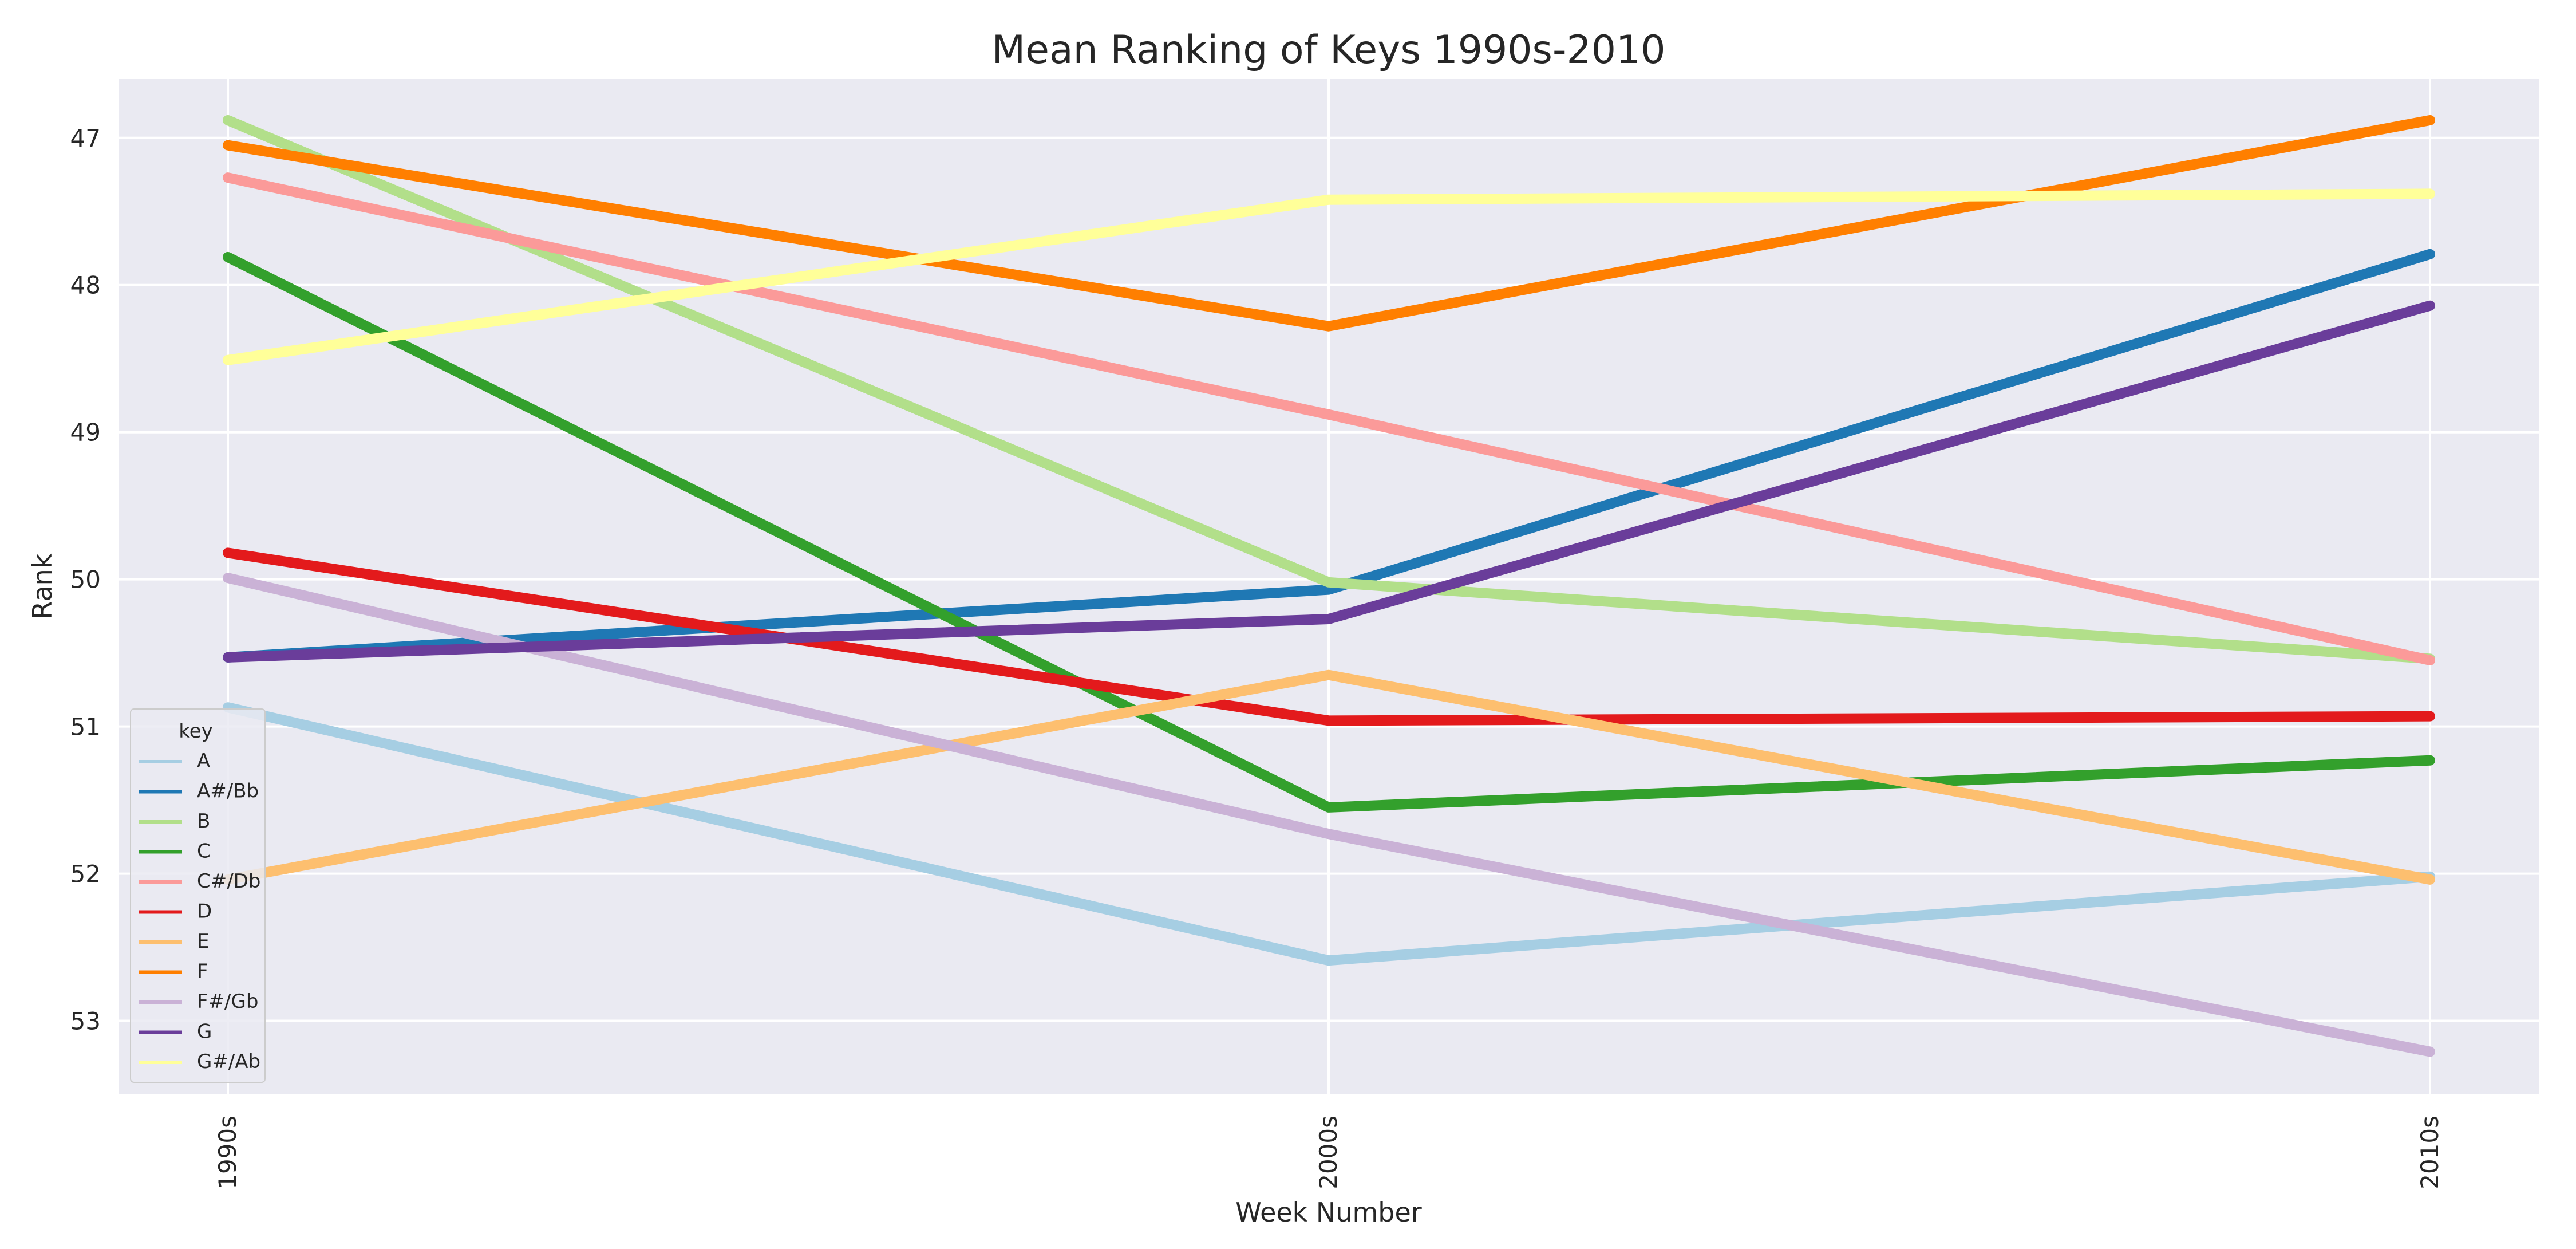 The height and width of the screenshot is (1249, 2576). Describe the element at coordinates (203, 821) in the screenshot. I see `legend-label: B` at that location.